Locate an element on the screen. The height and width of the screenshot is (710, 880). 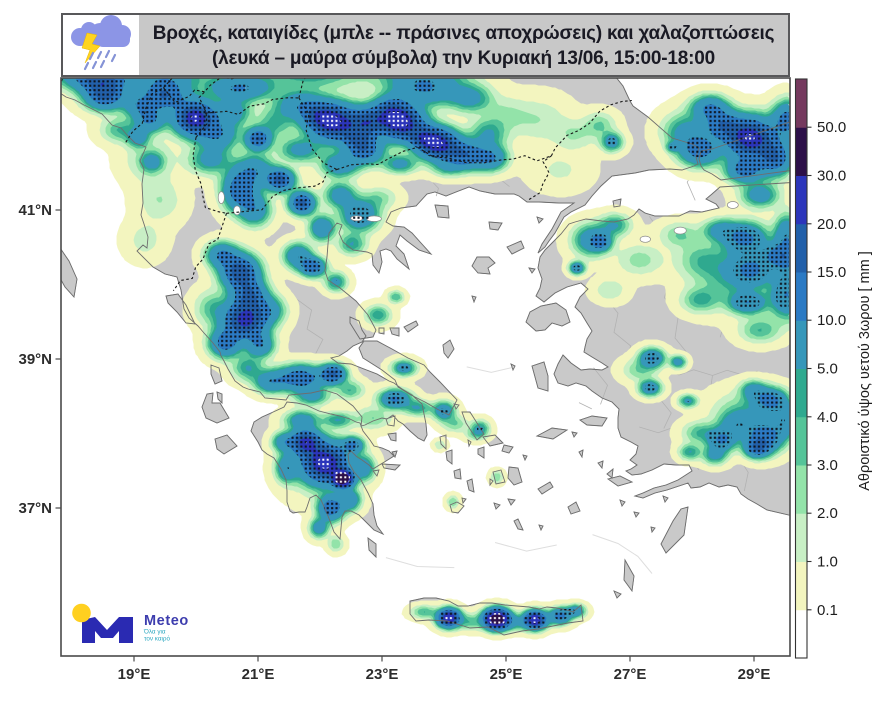
svg-text: 25°E is located at coordinates (506, 674).